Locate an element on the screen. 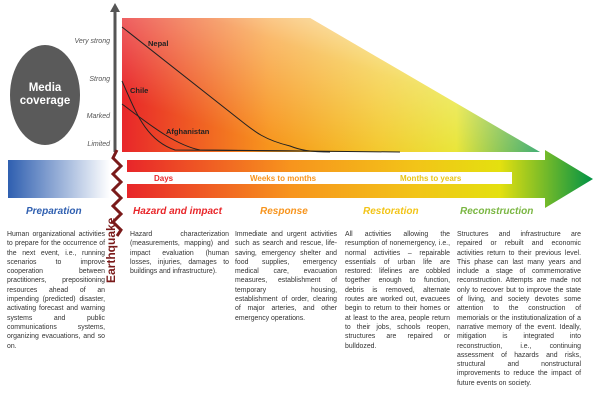 The image size is (600, 402). y-level-marked: Marked is located at coordinates (98, 116).